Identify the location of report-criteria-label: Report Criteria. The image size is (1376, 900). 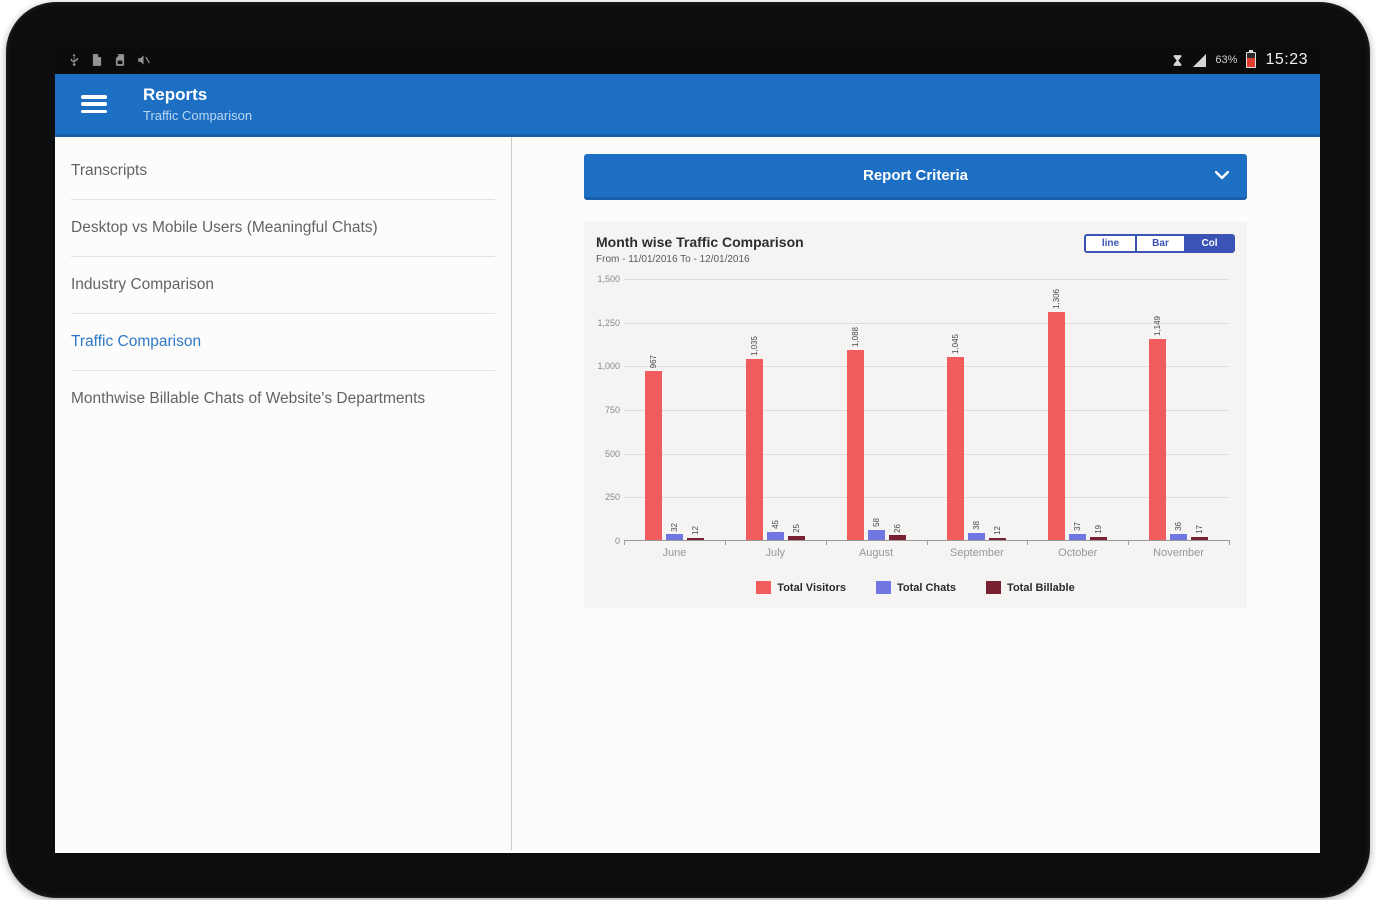
(915, 175).